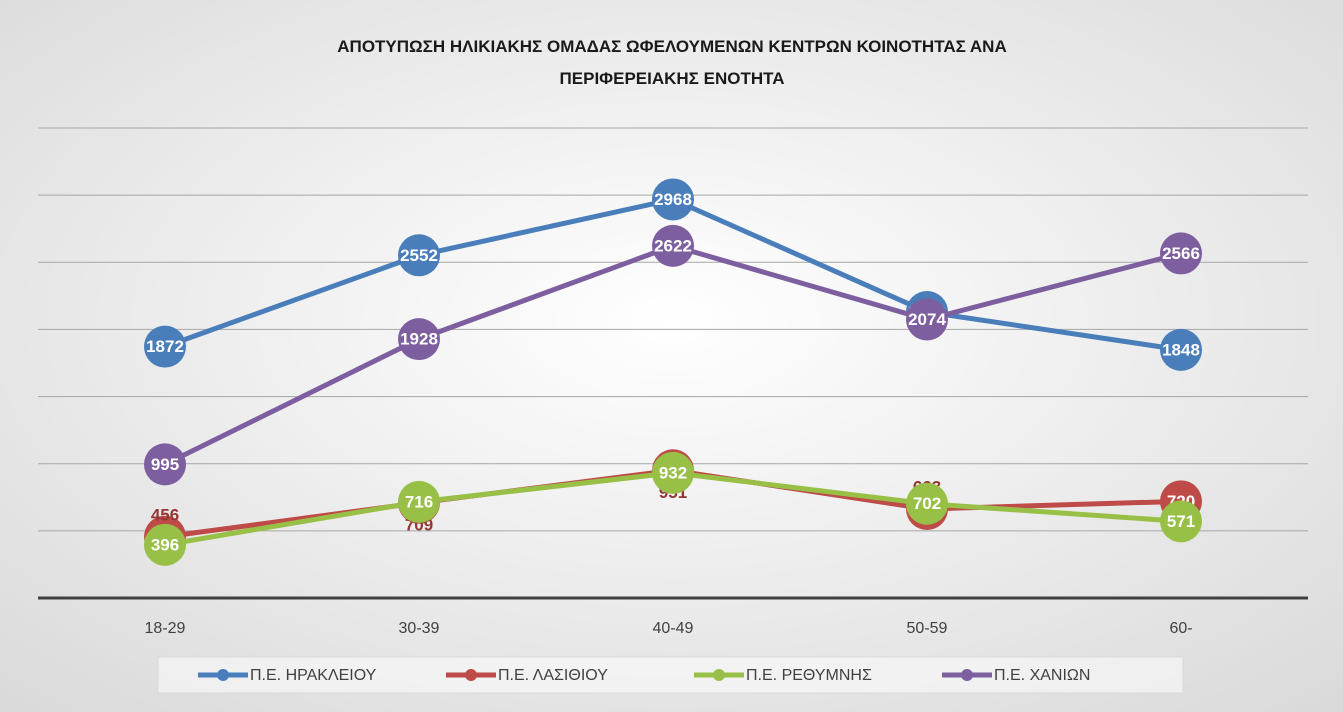 This screenshot has height=712, width=1343. What do you see at coordinates (670, 675) in the screenshot?
I see `legend-box` at bounding box center [670, 675].